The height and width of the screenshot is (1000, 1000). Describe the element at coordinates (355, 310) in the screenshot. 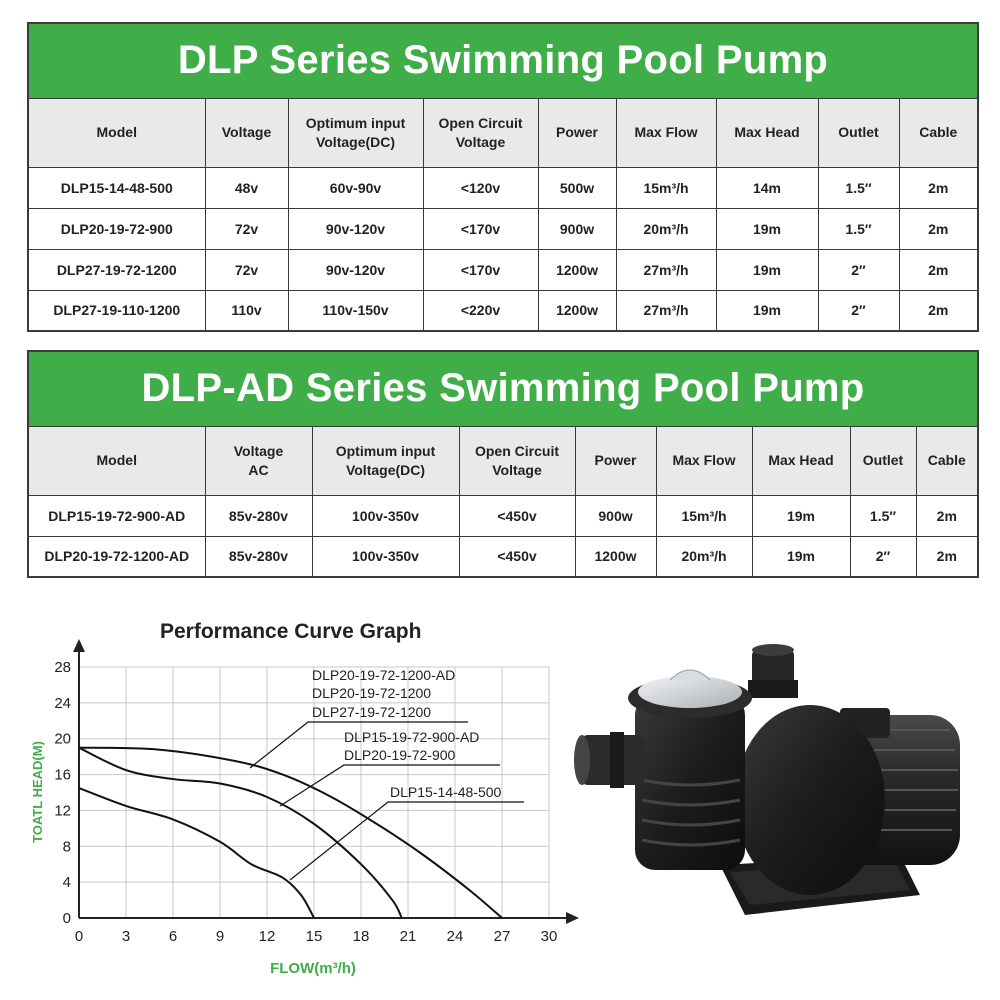

I see `table-cell: 110v-150v` at that location.